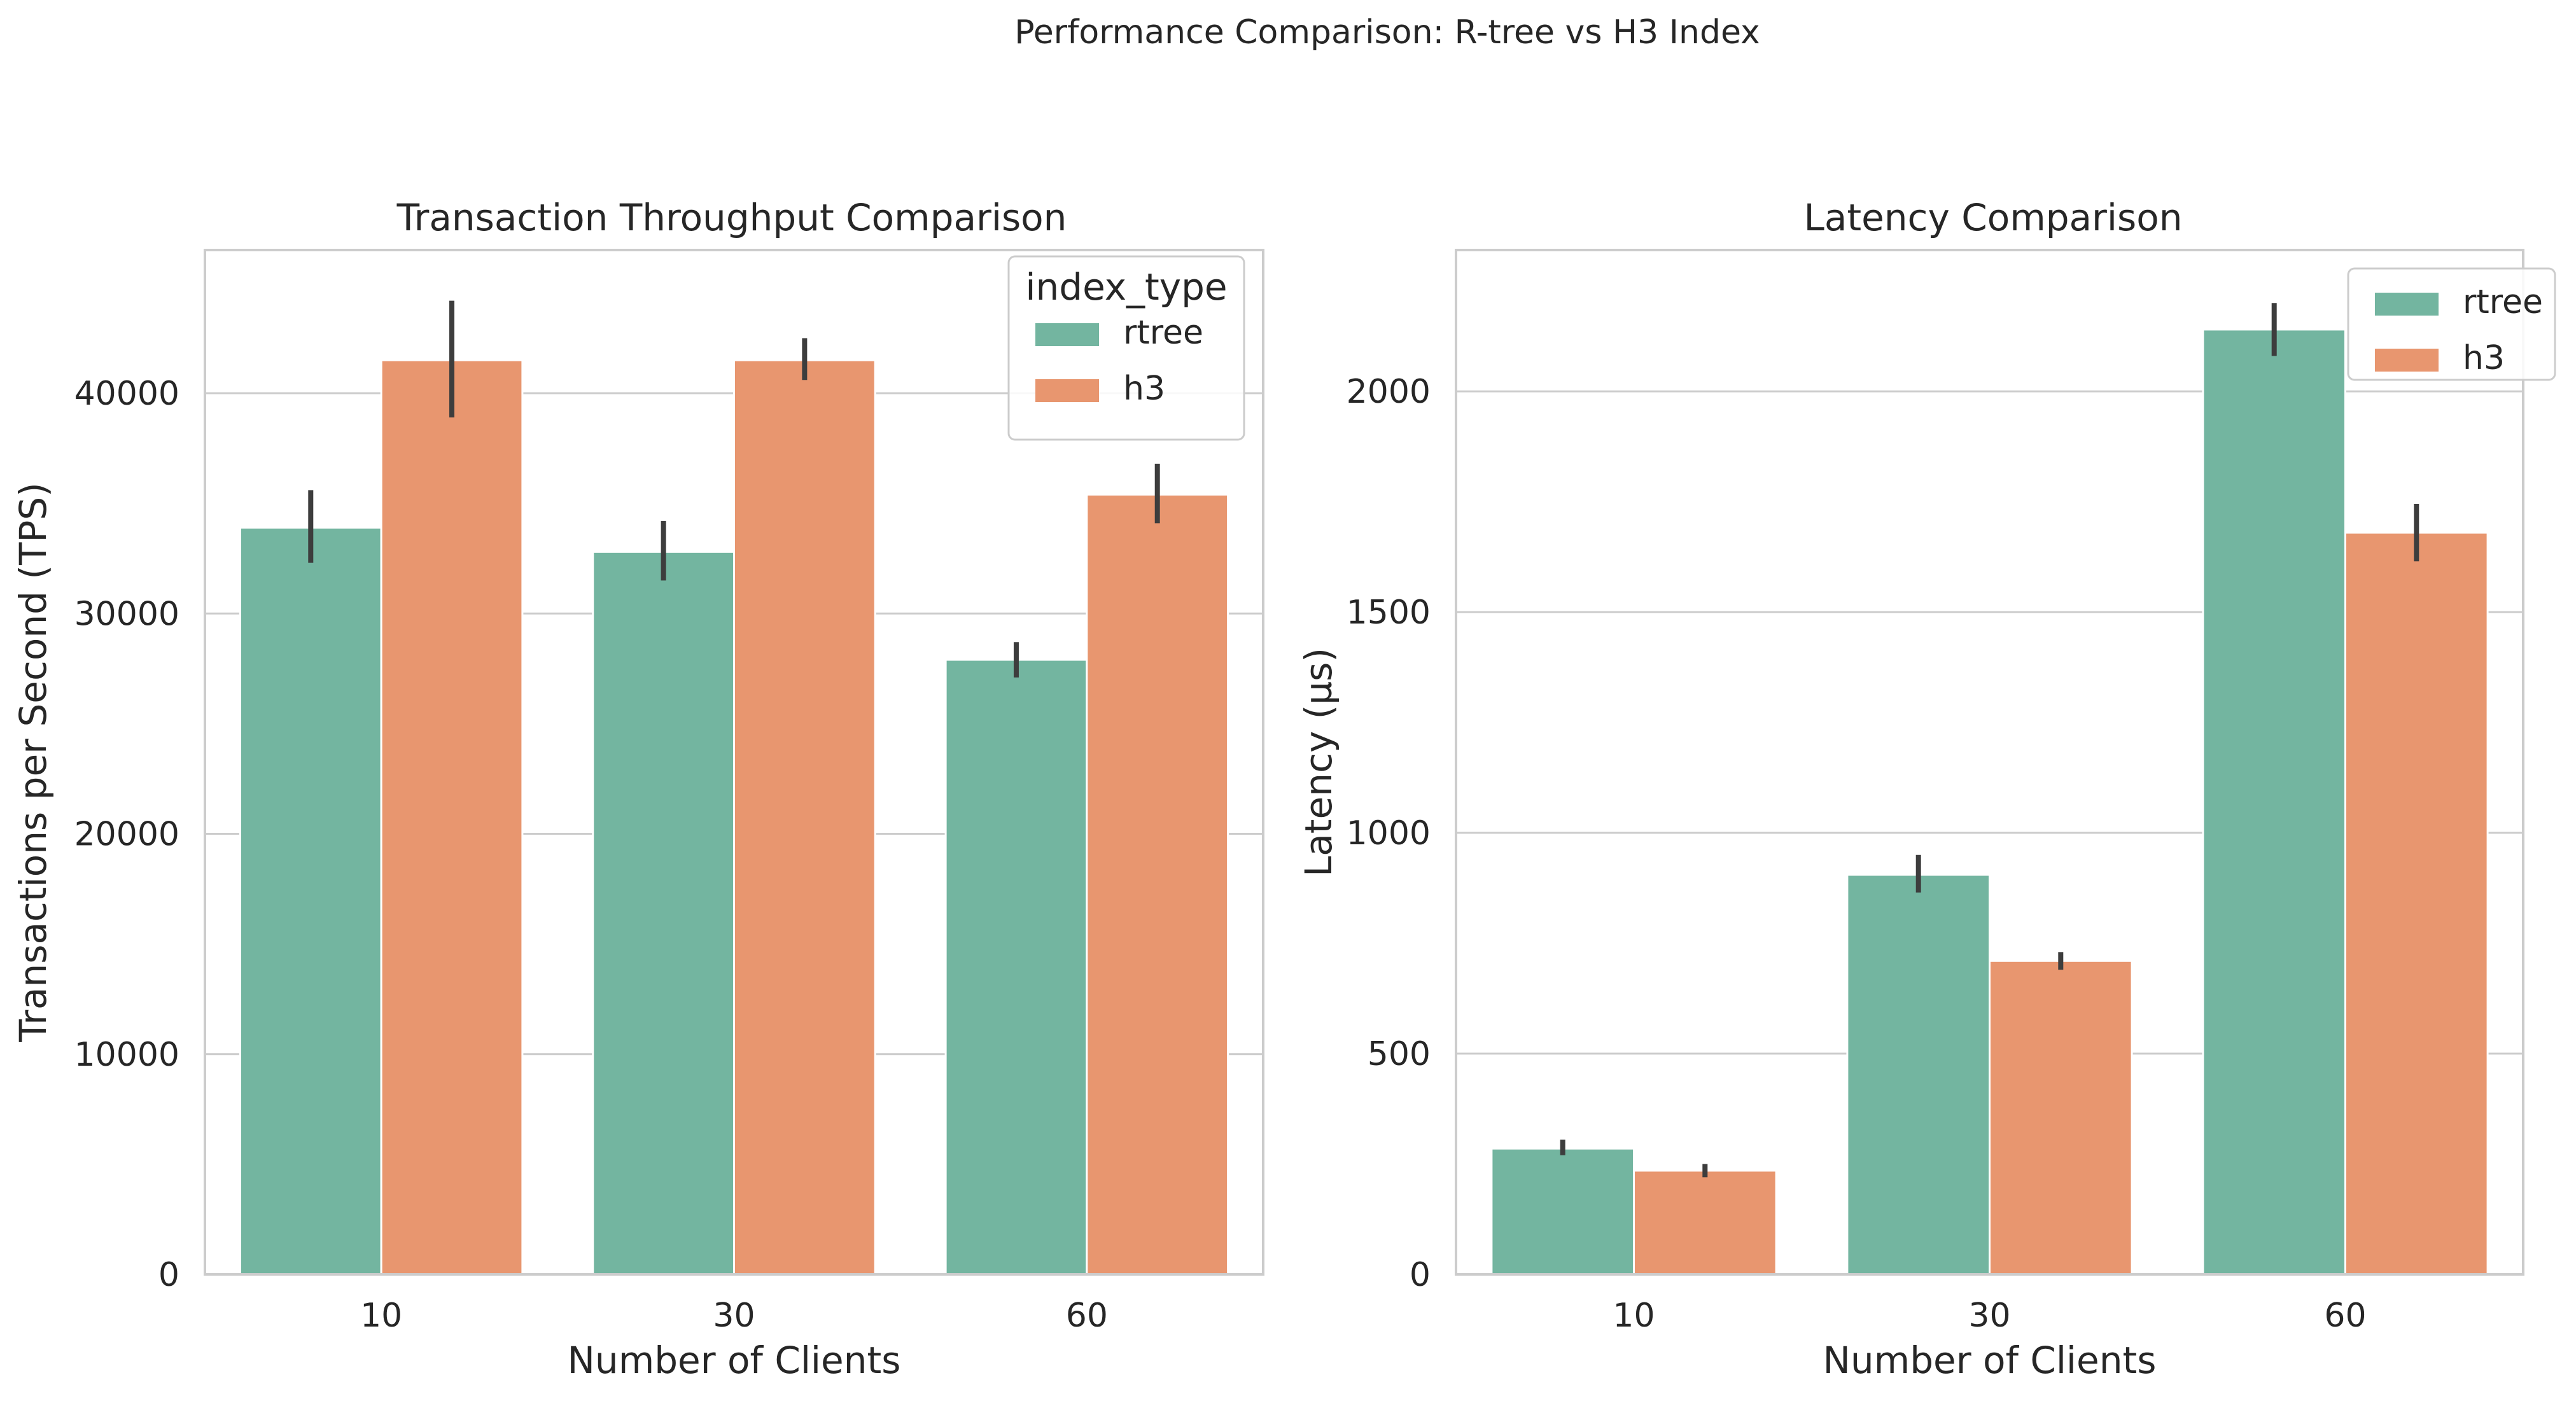 The height and width of the screenshot is (1401, 2576). What do you see at coordinates (126, 1055) in the screenshot?
I see `y-tick-label: 10000` at bounding box center [126, 1055].